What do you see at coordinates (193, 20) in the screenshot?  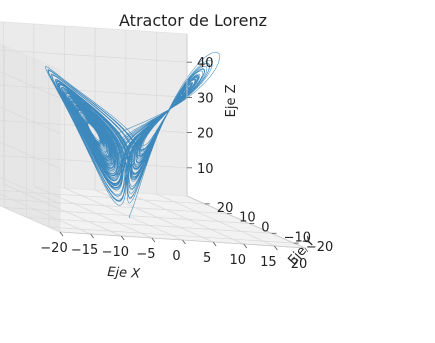 I see `chart-title: Atractor de Lorenz` at bounding box center [193, 20].